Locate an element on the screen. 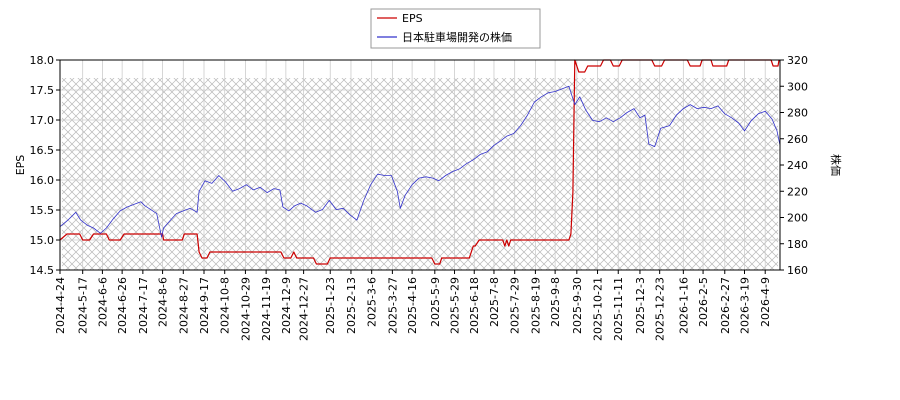 This screenshot has height=400, width=900. right-tick-label: 220 is located at coordinates (797, 191).